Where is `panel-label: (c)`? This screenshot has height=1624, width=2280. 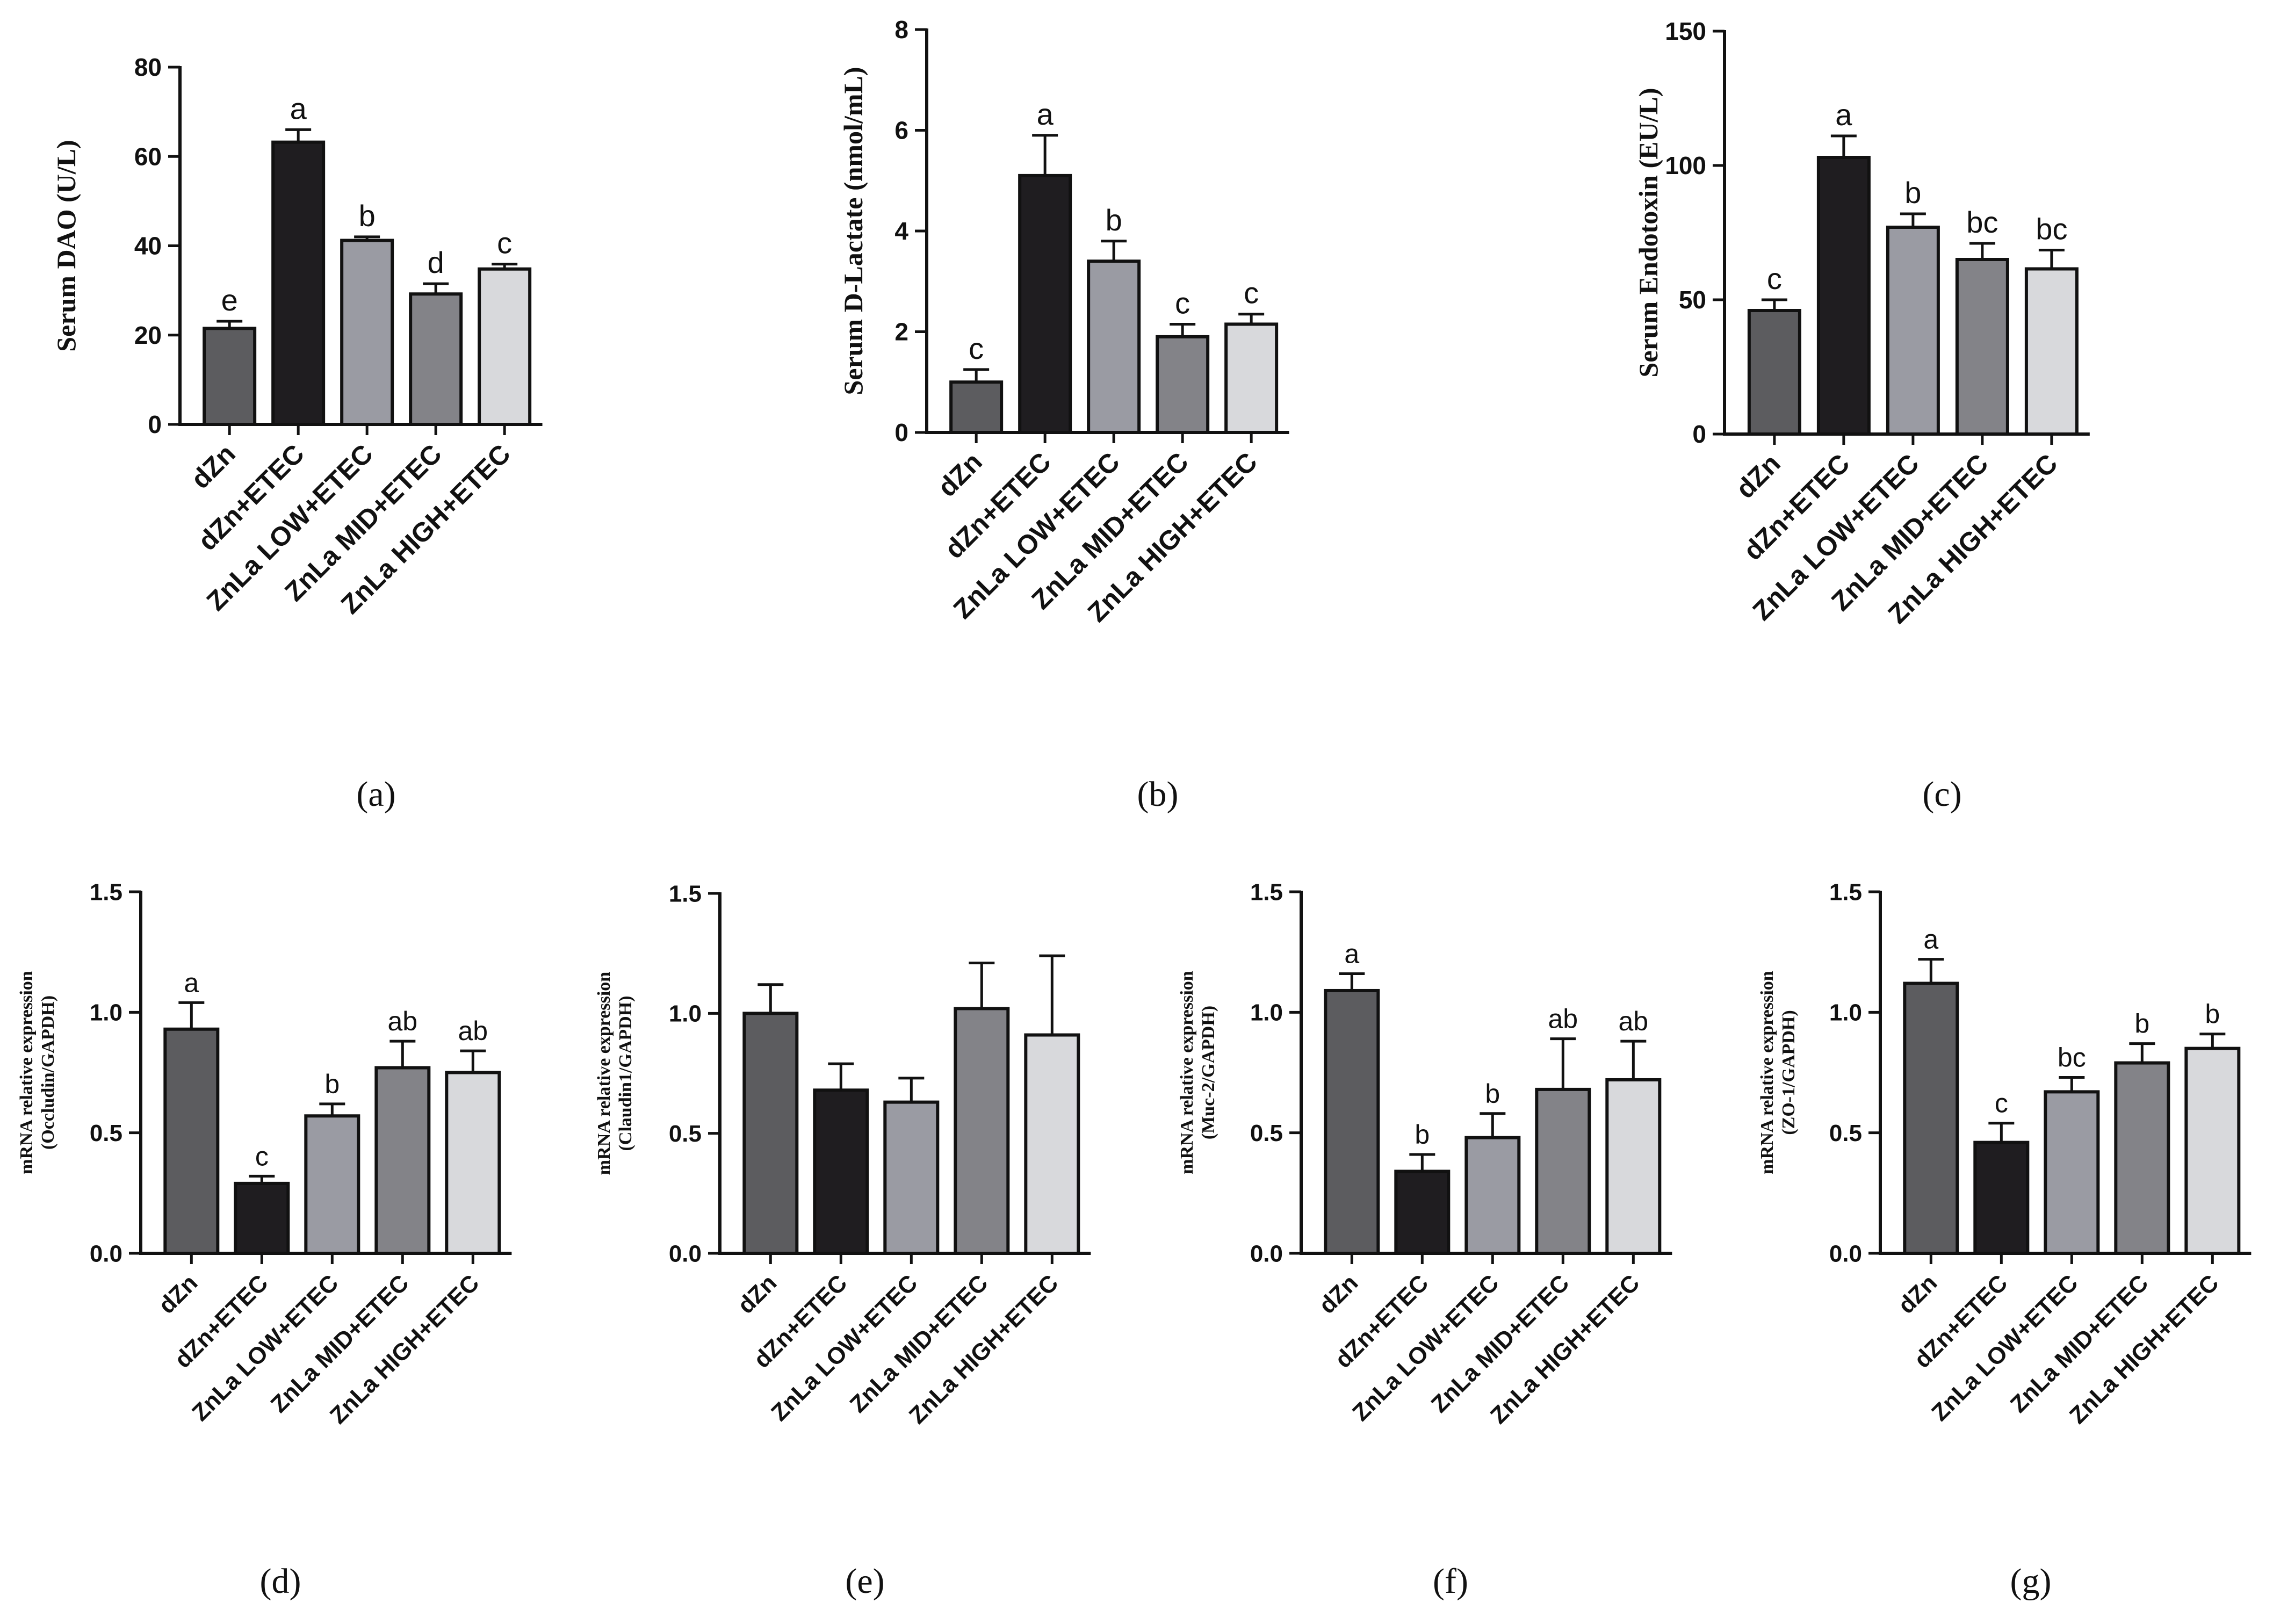 panel-label: (c) is located at coordinates (1941, 795).